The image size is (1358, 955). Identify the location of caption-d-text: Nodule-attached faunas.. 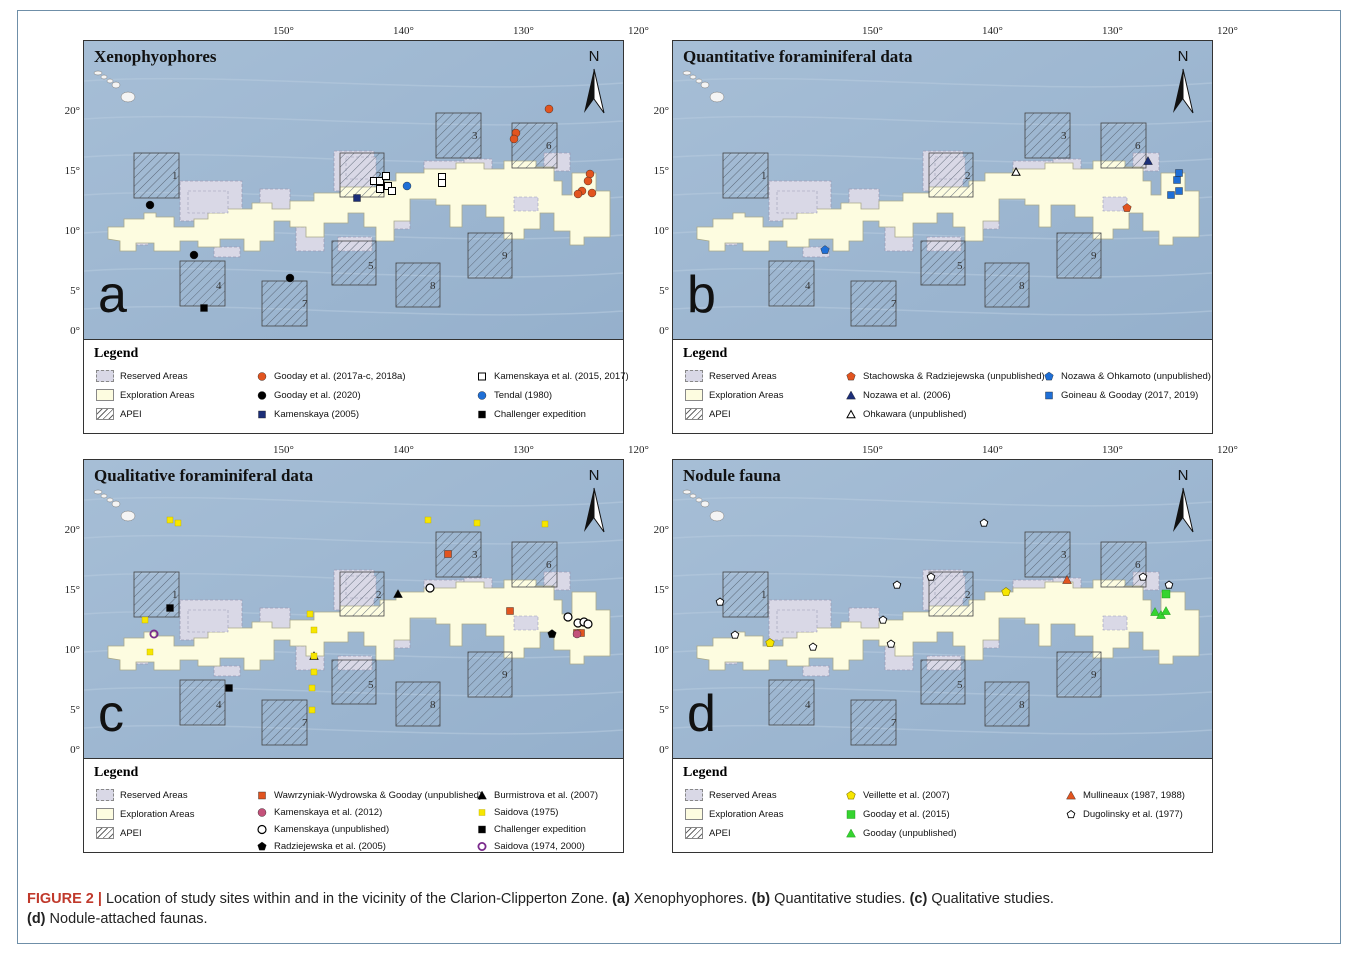
(126, 919).